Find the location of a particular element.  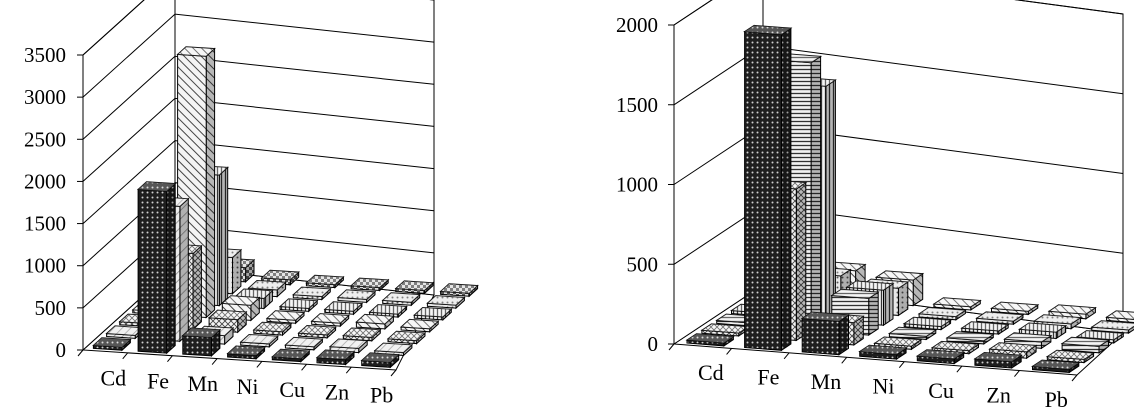

bar-Zn-s3 is located at coordinates (362, 334).